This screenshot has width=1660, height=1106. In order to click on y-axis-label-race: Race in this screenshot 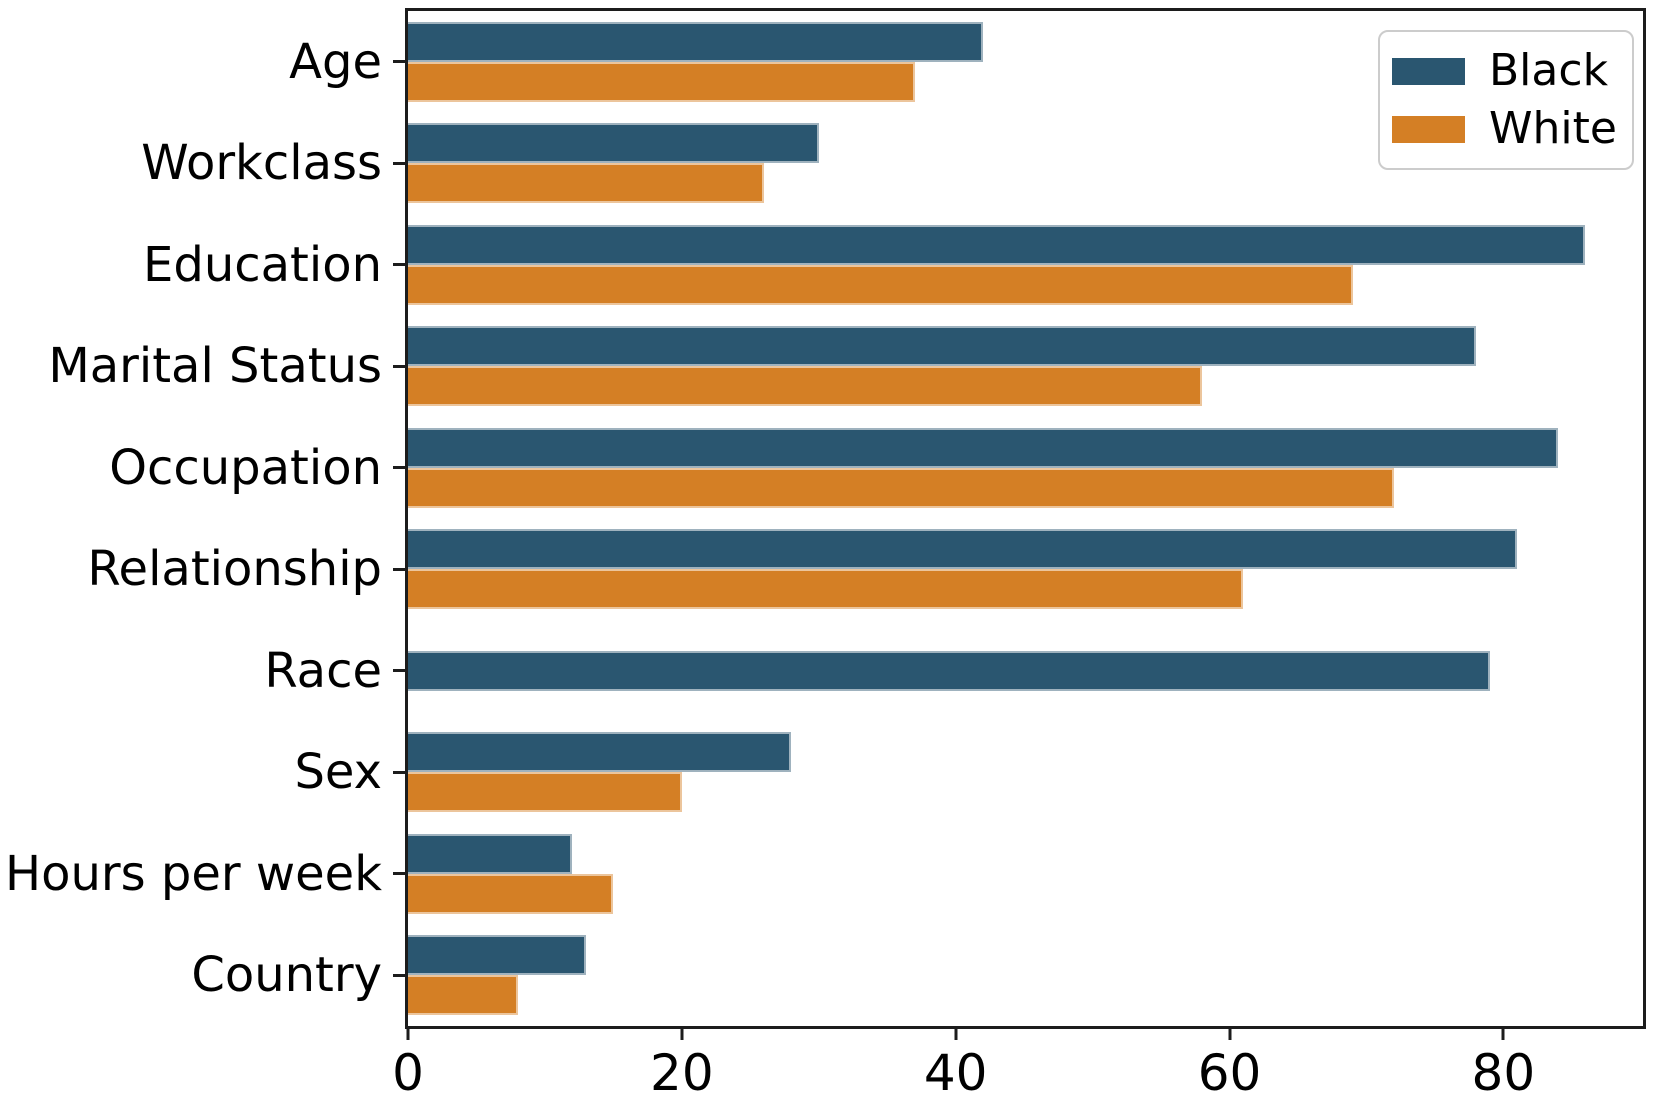, I will do `click(323, 670)`.